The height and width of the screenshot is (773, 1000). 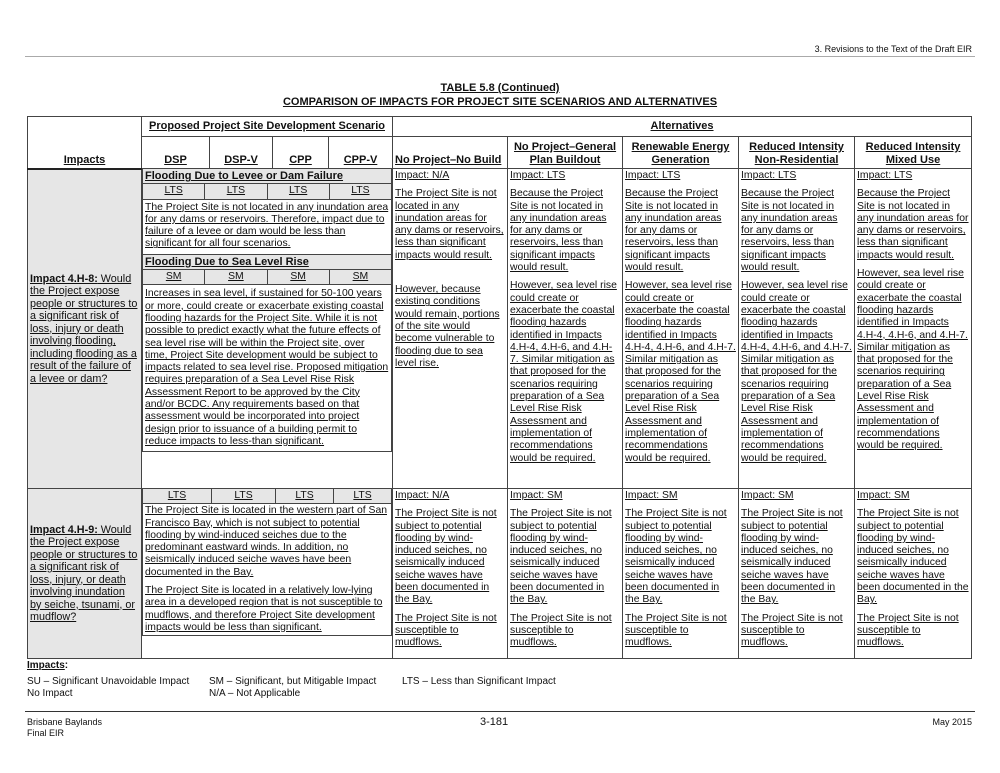 I want to click on rating-cpp: SM, so click(x=298, y=277).